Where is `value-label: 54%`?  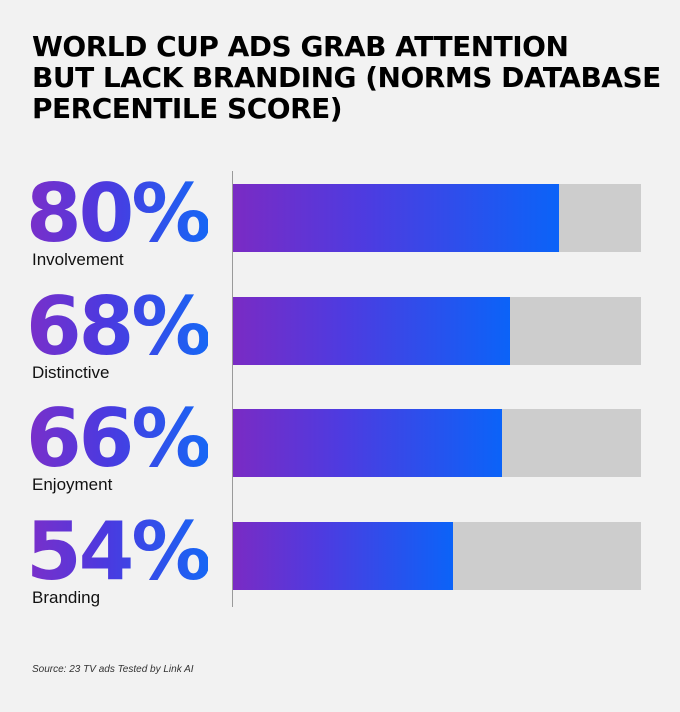 value-label: 54% is located at coordinates (118, 551).